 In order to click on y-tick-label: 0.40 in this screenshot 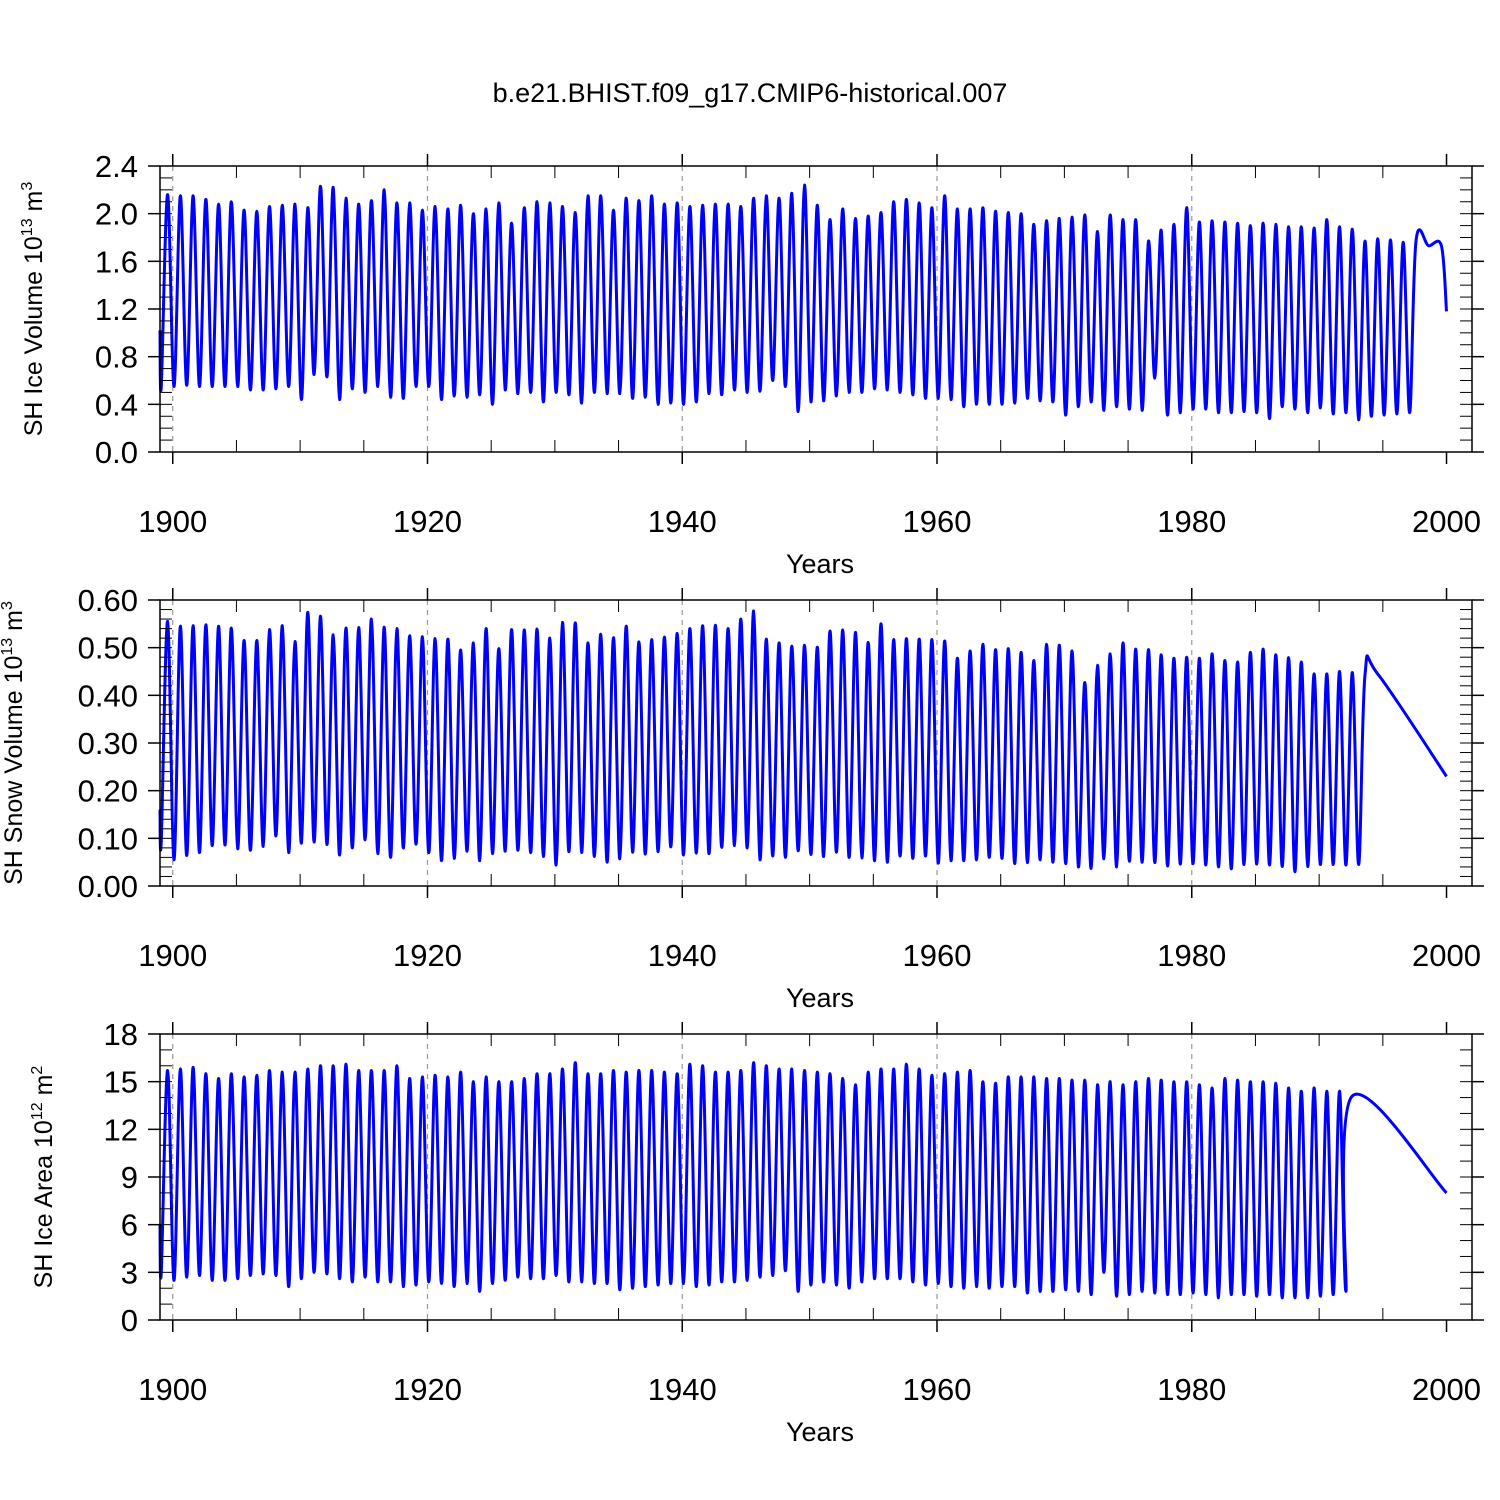, I will do `click(108, 695)`.